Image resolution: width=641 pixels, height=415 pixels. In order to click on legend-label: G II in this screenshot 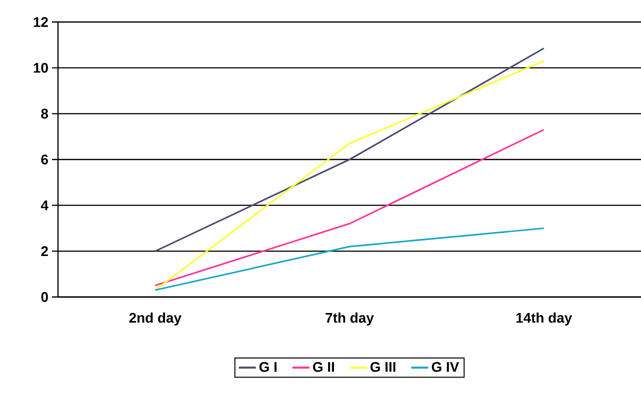, I will do `click(323, 367)`.